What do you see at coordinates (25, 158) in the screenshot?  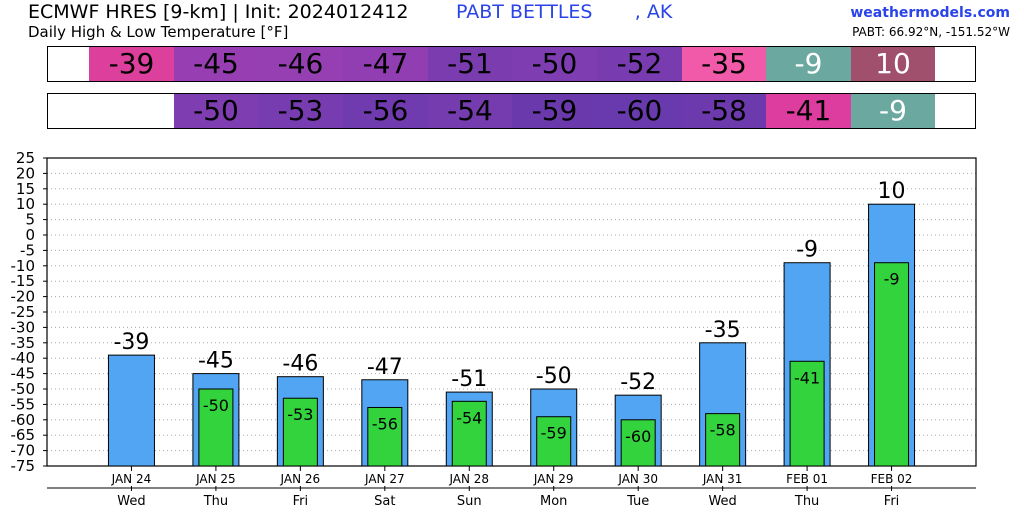 I see `y-tick-label: 25` at bounding box center [25, 158].